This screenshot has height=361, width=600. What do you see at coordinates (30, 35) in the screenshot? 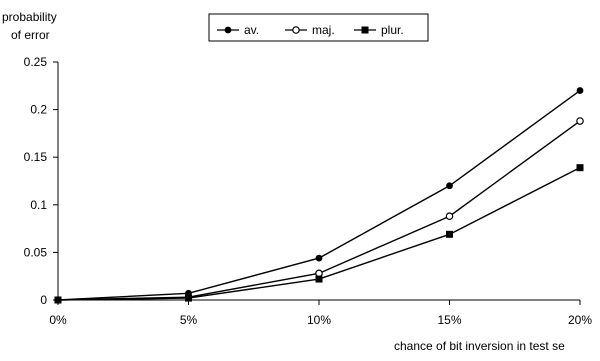
I see `y-axis-title-line-2: of error` at bounding box center [30, 35].